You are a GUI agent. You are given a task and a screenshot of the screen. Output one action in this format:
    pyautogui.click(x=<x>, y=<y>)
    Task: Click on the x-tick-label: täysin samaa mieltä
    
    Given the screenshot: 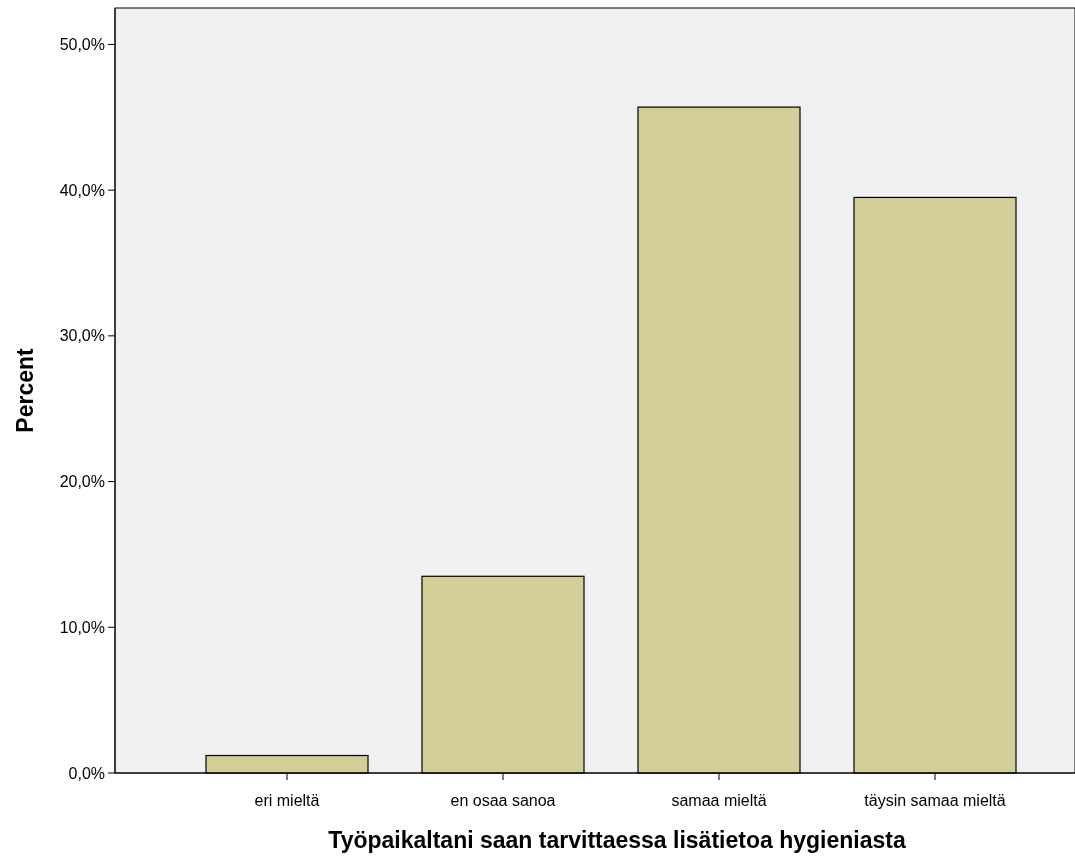 What is the action you would take?
    pyautogui.click(x=935, y=800)
    